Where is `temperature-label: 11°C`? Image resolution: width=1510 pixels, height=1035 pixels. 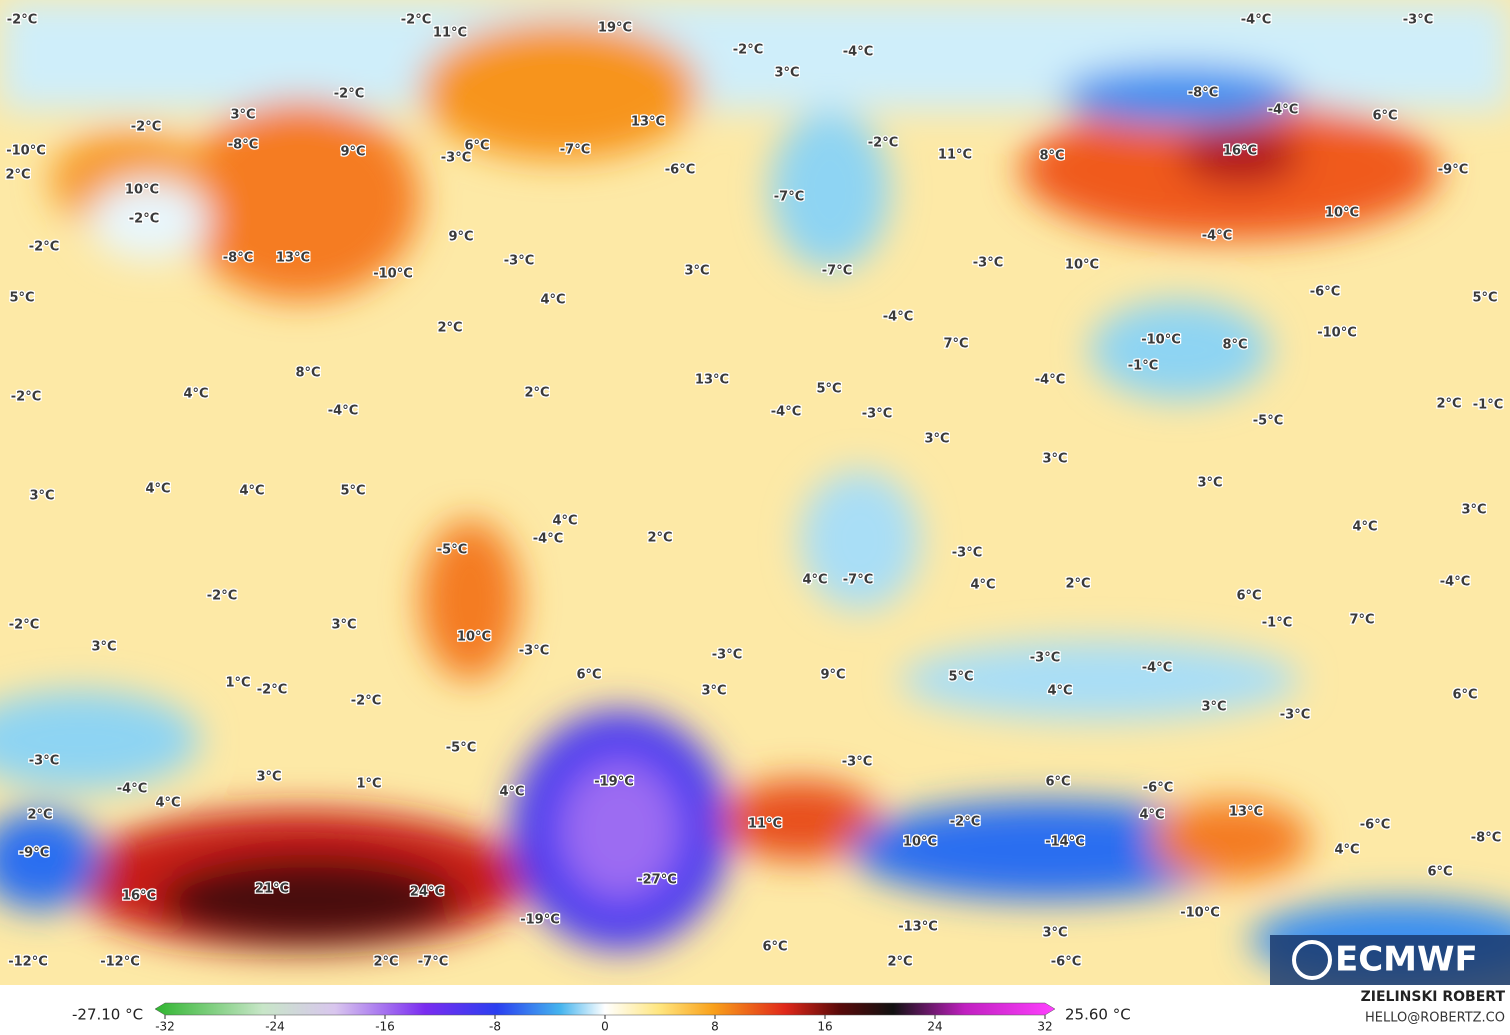 temperature-label: 11°C is located at coordinates (765, 824).